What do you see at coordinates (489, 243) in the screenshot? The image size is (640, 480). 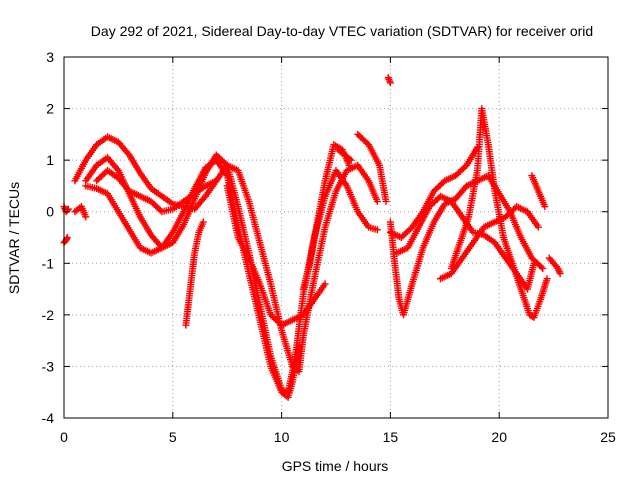 I see `series-pass-q` at bounding box center [489, 243].